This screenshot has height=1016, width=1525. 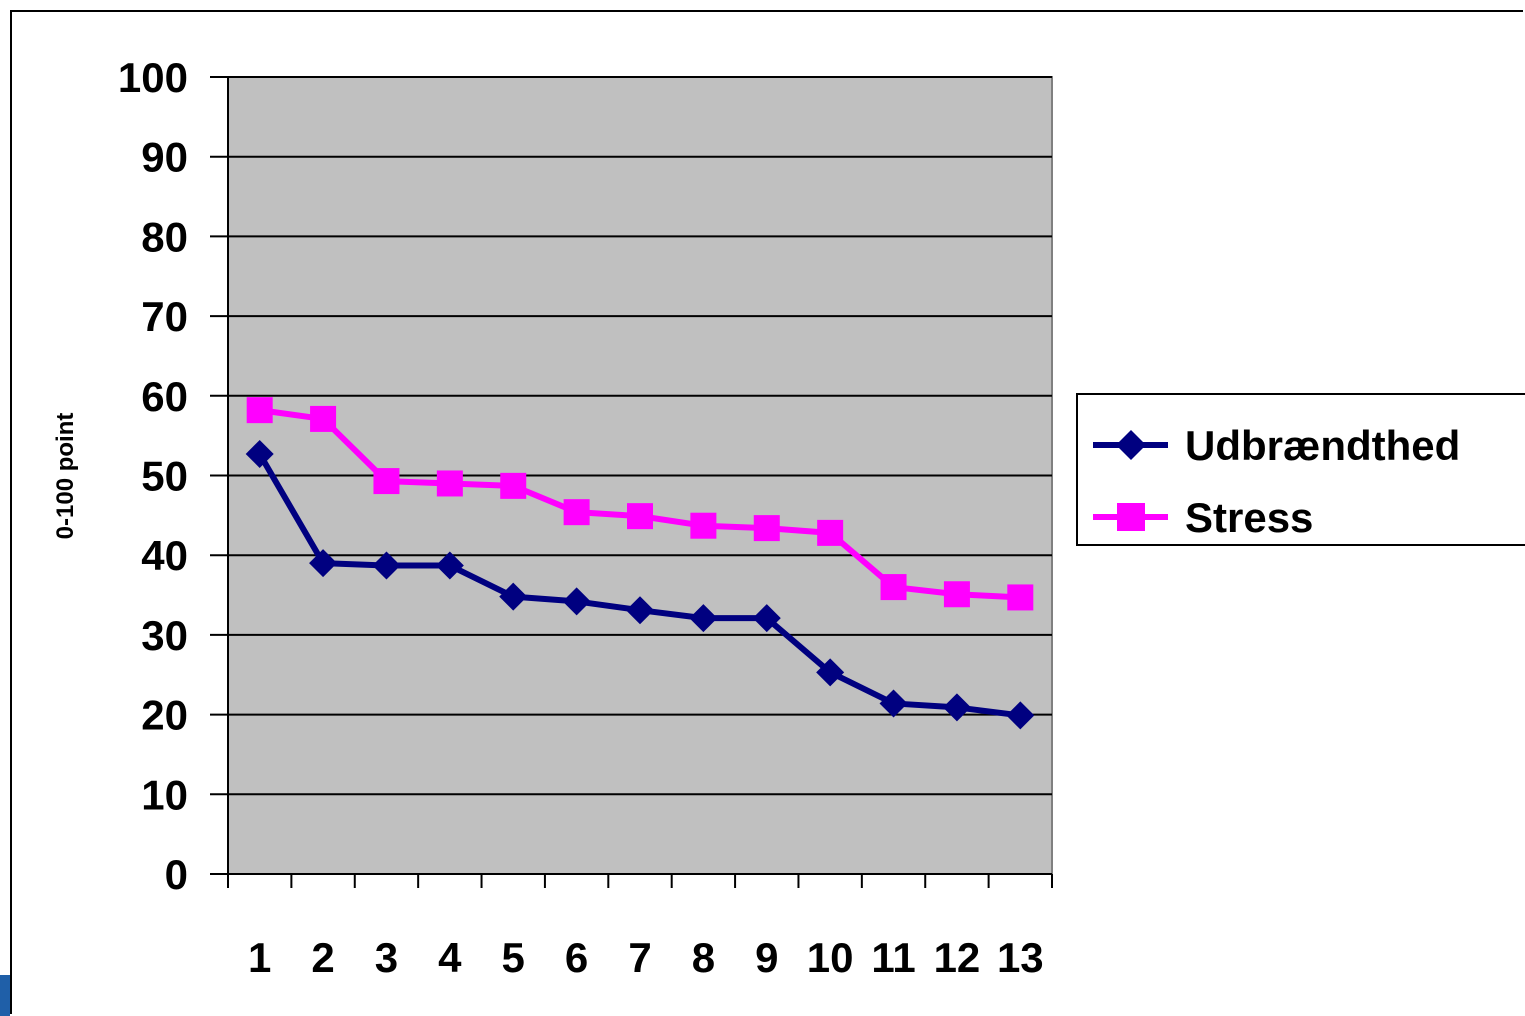 What do you see at coordinates (386, 957) in the screenshot?
I see `x-tick-label: 3` at bounding box center [386, 957].